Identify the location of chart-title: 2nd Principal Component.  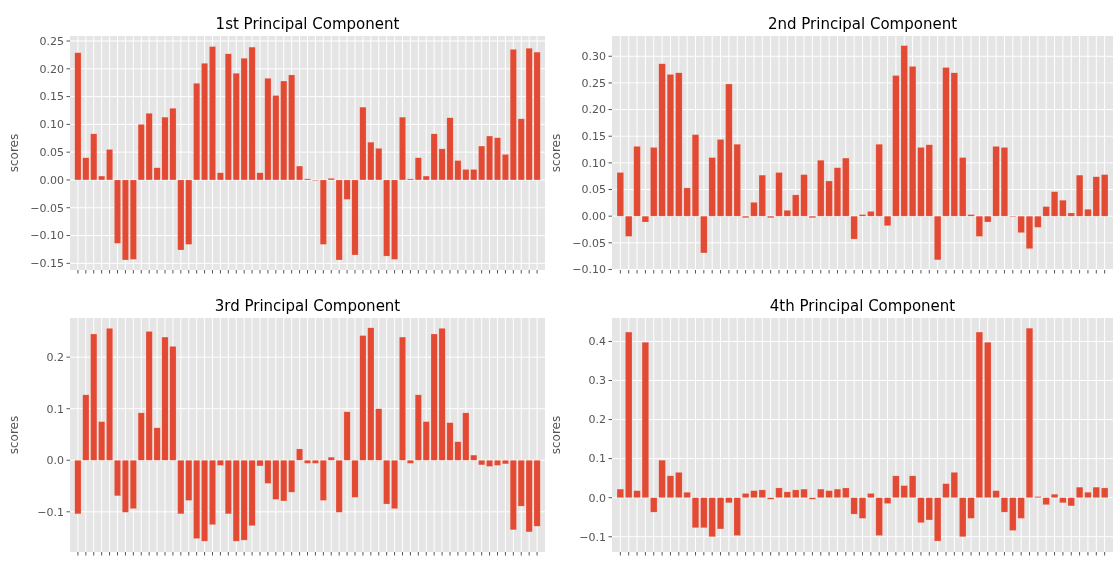
(862, 24).